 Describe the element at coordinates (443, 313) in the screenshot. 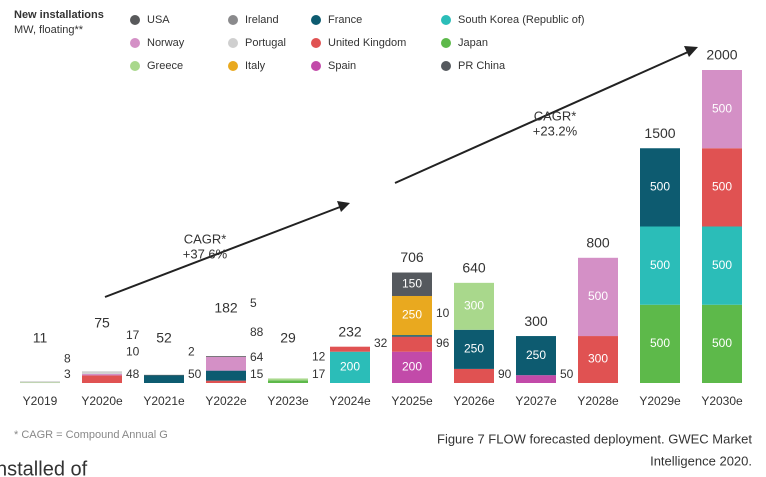

I see `data-label: 10` at that location.